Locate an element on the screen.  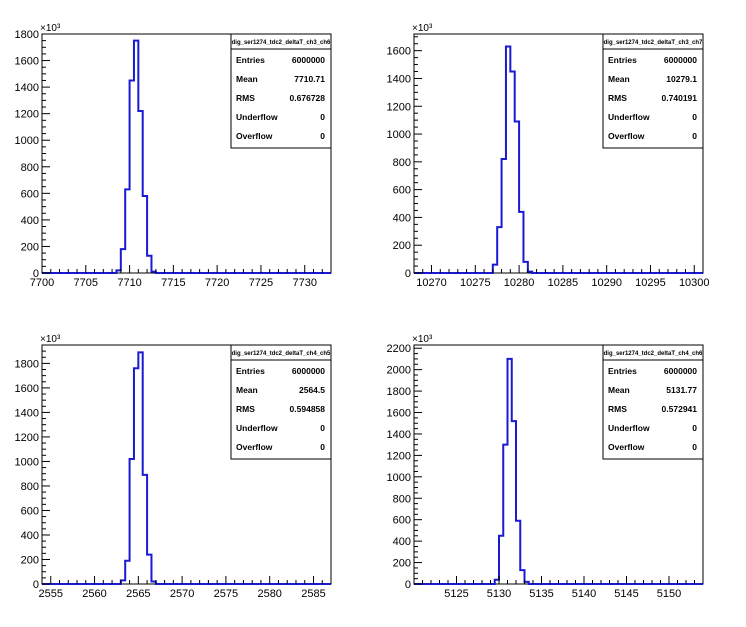
x-tick-label: 10290 is located at coordinates (606, 283).